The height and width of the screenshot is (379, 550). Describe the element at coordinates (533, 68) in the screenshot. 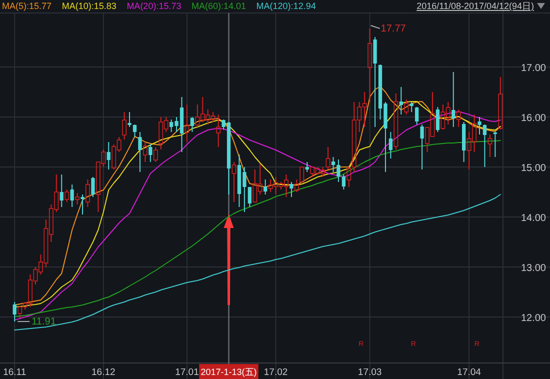

I see `y-tick-label: 17.00` at that location.